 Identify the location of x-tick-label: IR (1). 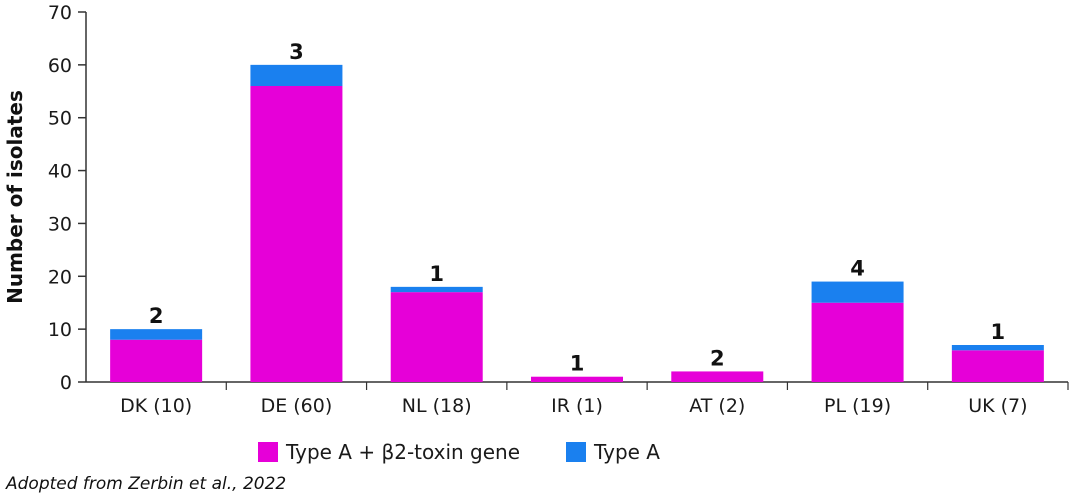
(577, 406).